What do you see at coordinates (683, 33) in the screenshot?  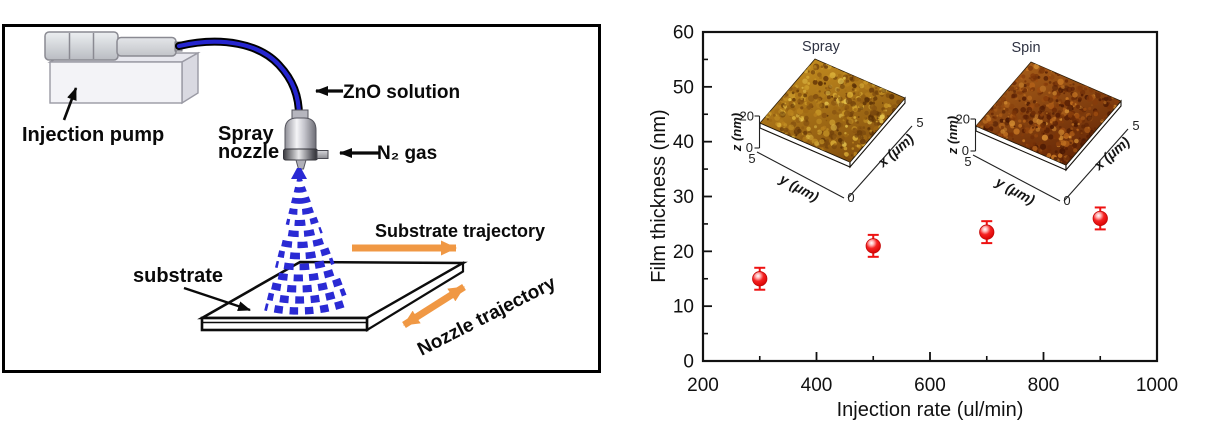 I see `y-tick-label: 60` at bounding box center [683, 33].